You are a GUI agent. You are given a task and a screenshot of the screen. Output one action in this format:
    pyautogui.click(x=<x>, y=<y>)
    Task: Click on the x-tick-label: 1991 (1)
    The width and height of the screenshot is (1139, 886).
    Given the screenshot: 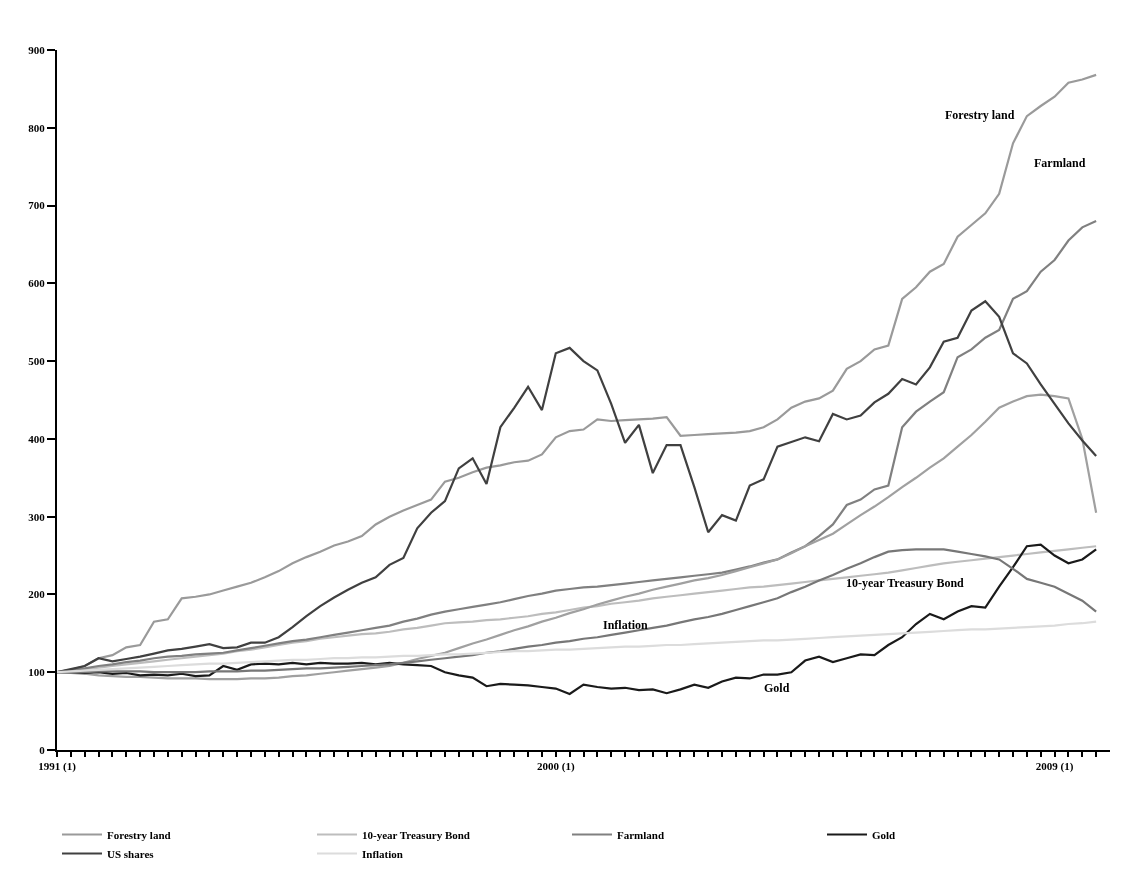 What is the action you would take?
    pyautogui.click(x=57, y=767)
    